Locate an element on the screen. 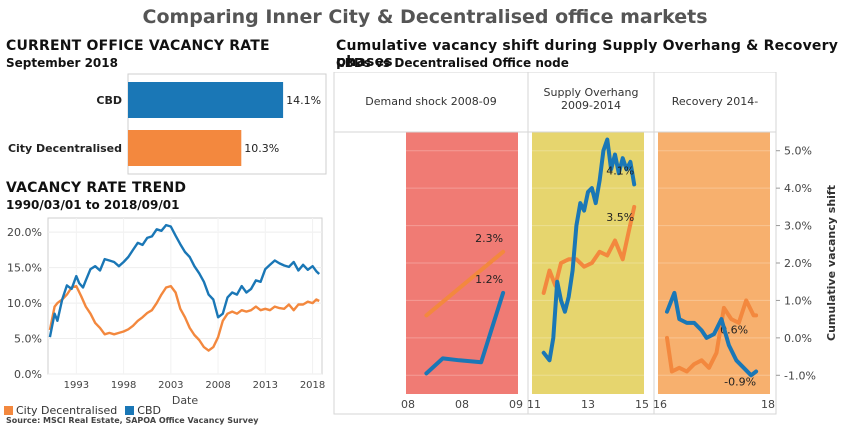 This screenshot has height=436, width=850. vacancy-heading: CURRENT OFFICE VACANCY RATE is located at coordinates (138, 46).